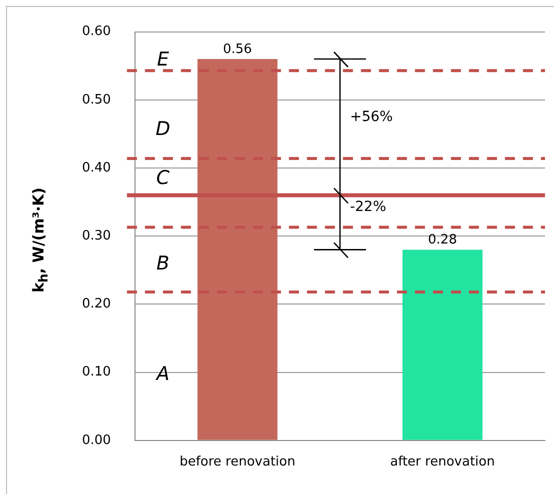 The image size is (554, 494). Describe the element at coordinates (163, 263) in the screenshot. I see `annotation: B` at that location.